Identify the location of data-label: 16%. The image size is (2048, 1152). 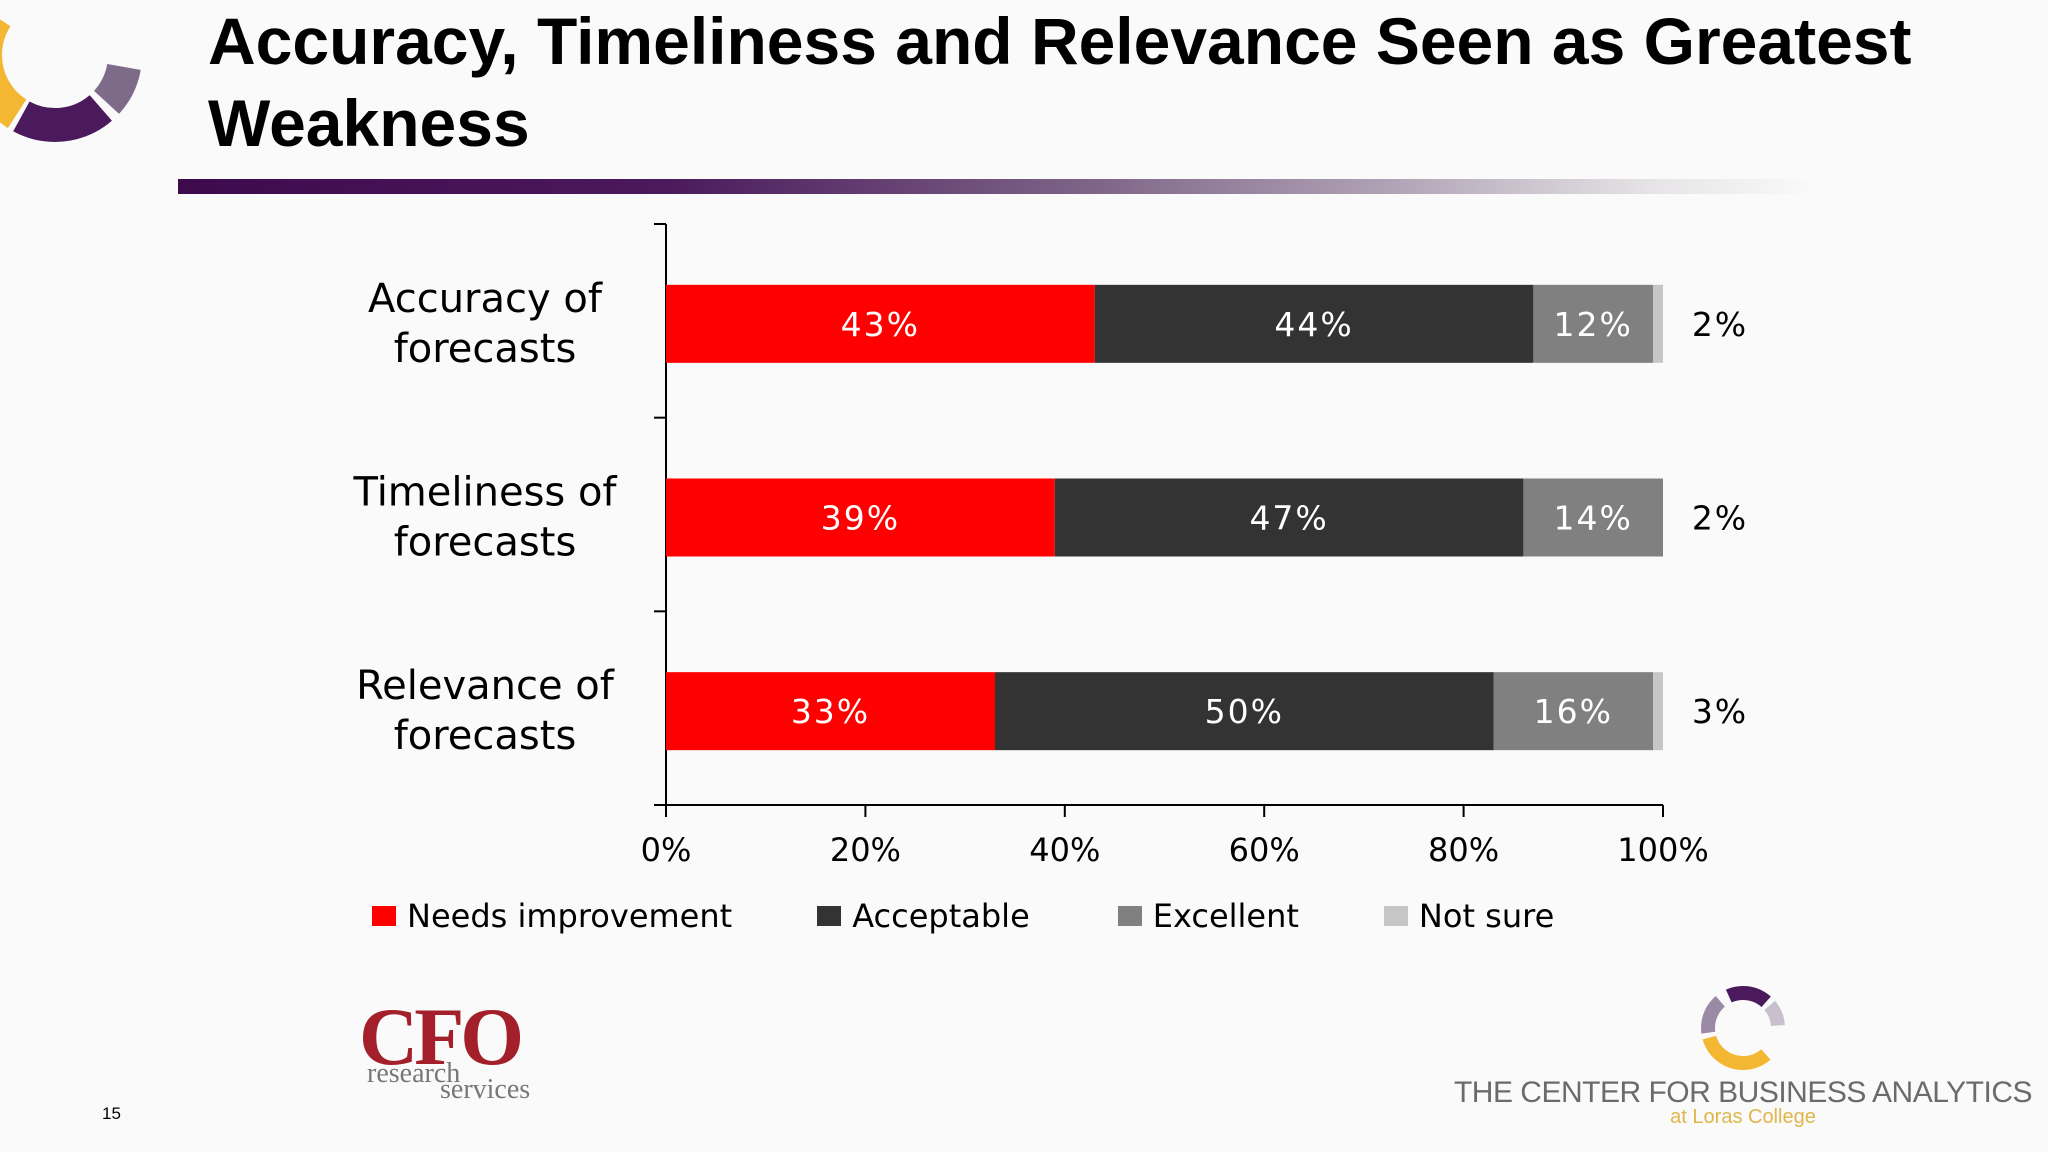
(1573, 711).